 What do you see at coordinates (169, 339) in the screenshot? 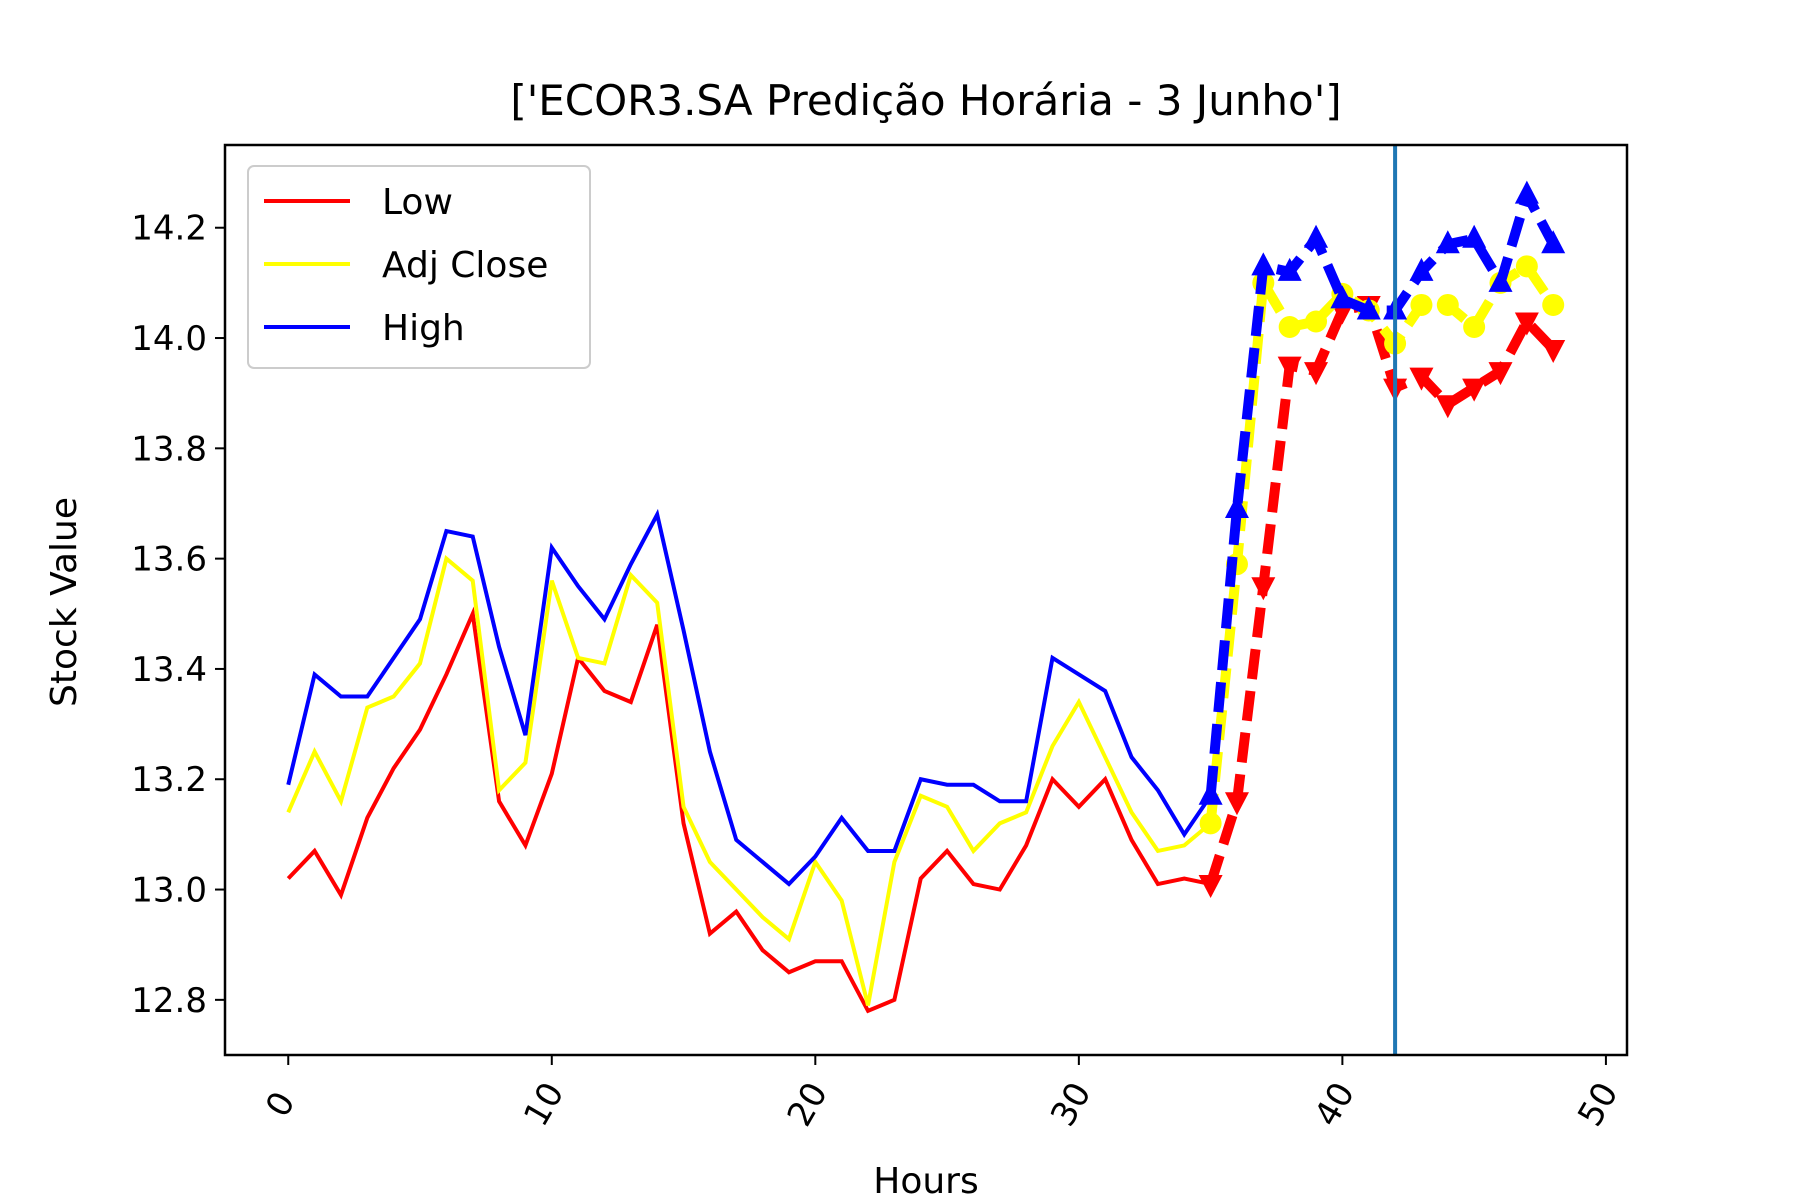
I see `y-tick-label: 14.0` at bounding box center [169, 339].